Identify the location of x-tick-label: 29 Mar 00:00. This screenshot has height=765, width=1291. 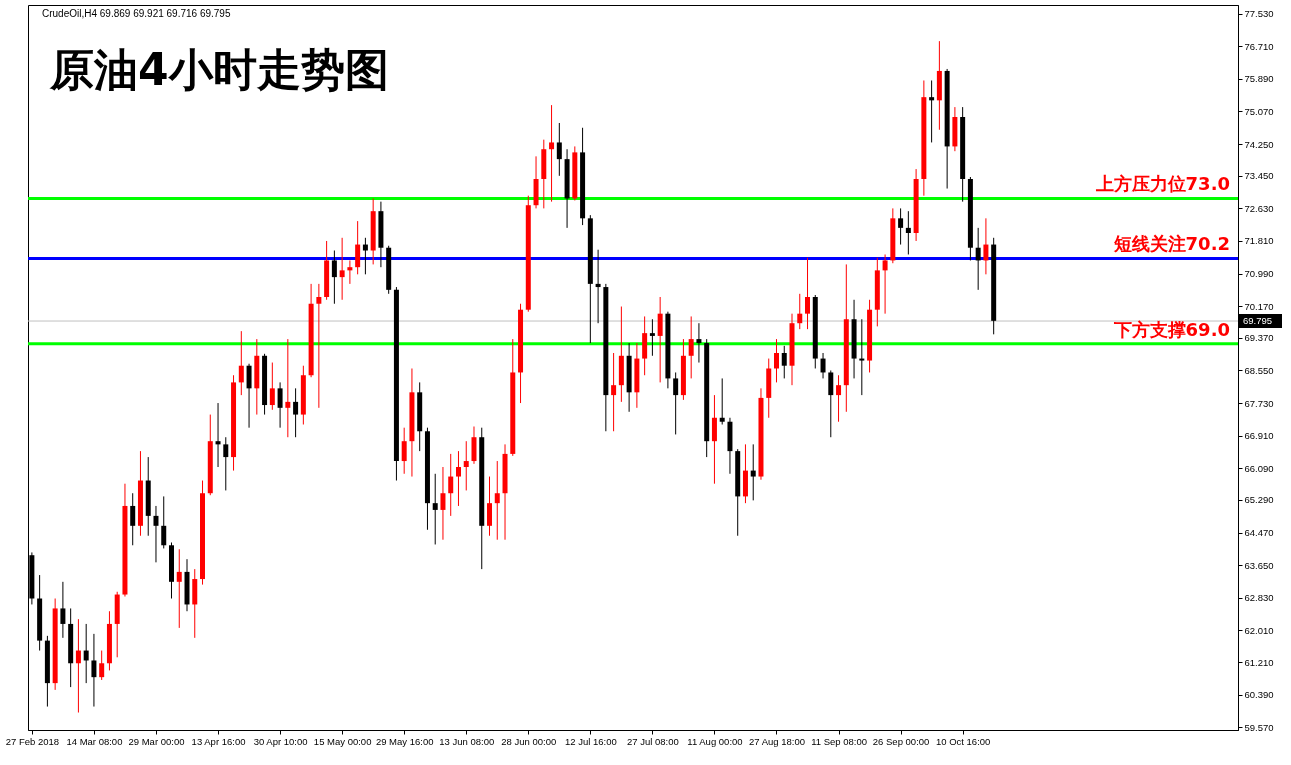
(156, 741).